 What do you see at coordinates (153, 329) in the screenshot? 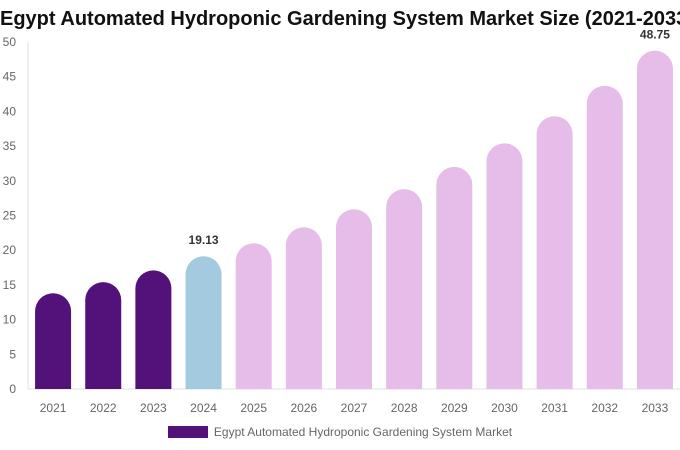
I see `bar-2023` at bounding box center [153, 329].